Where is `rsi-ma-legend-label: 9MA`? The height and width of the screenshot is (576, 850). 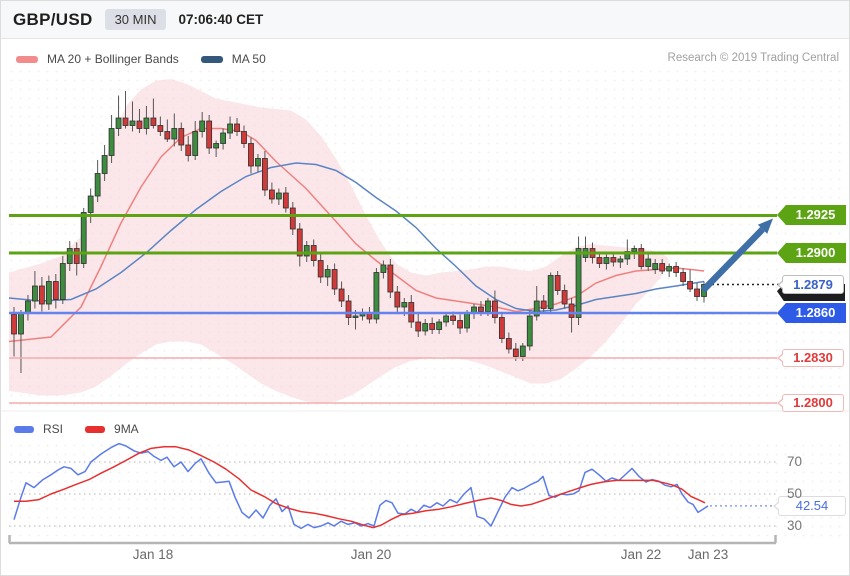 rsi-ma-legend-label: 9MA is located at coordinates (126, 429).